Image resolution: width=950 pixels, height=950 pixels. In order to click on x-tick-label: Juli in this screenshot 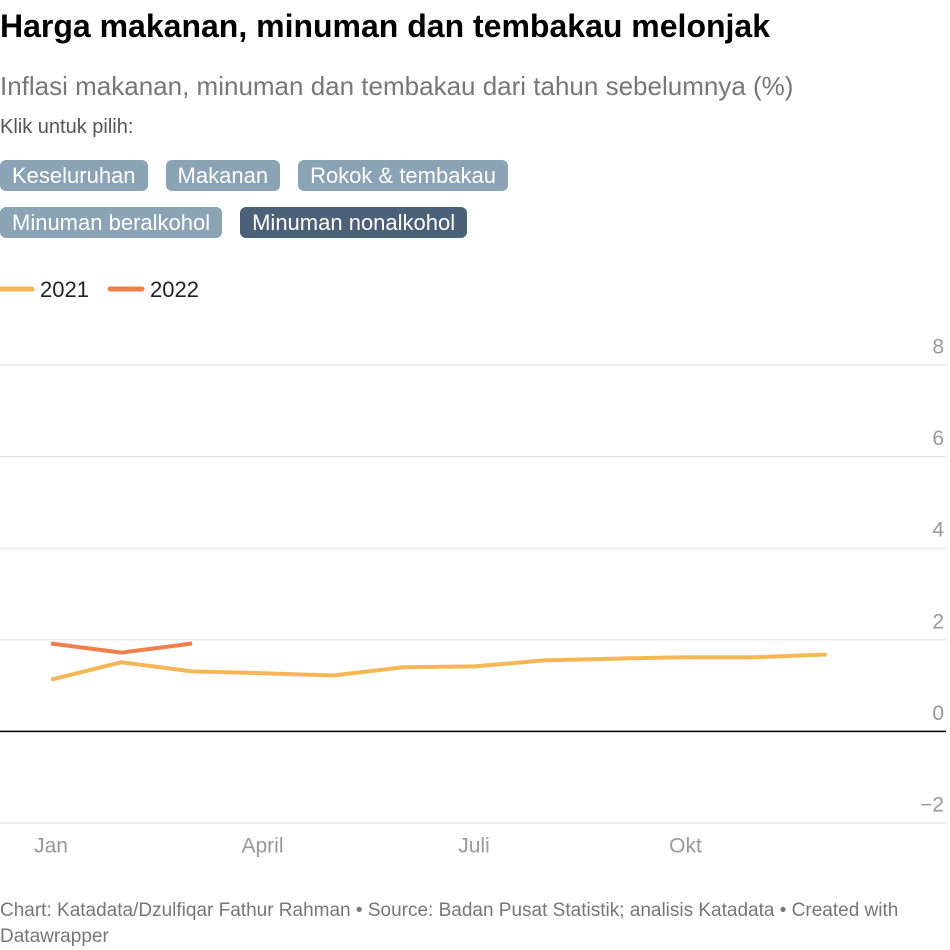, I will do `click(474, 846)`.